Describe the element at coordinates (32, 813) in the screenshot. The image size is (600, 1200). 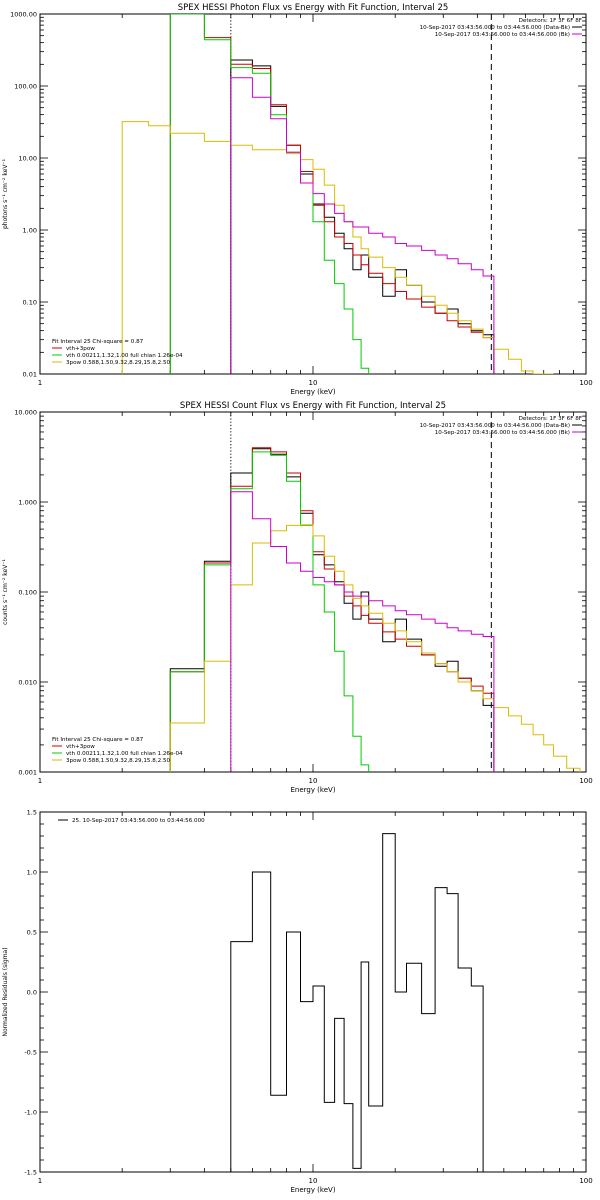
I see `y-tick-label: 1.5` at that location.